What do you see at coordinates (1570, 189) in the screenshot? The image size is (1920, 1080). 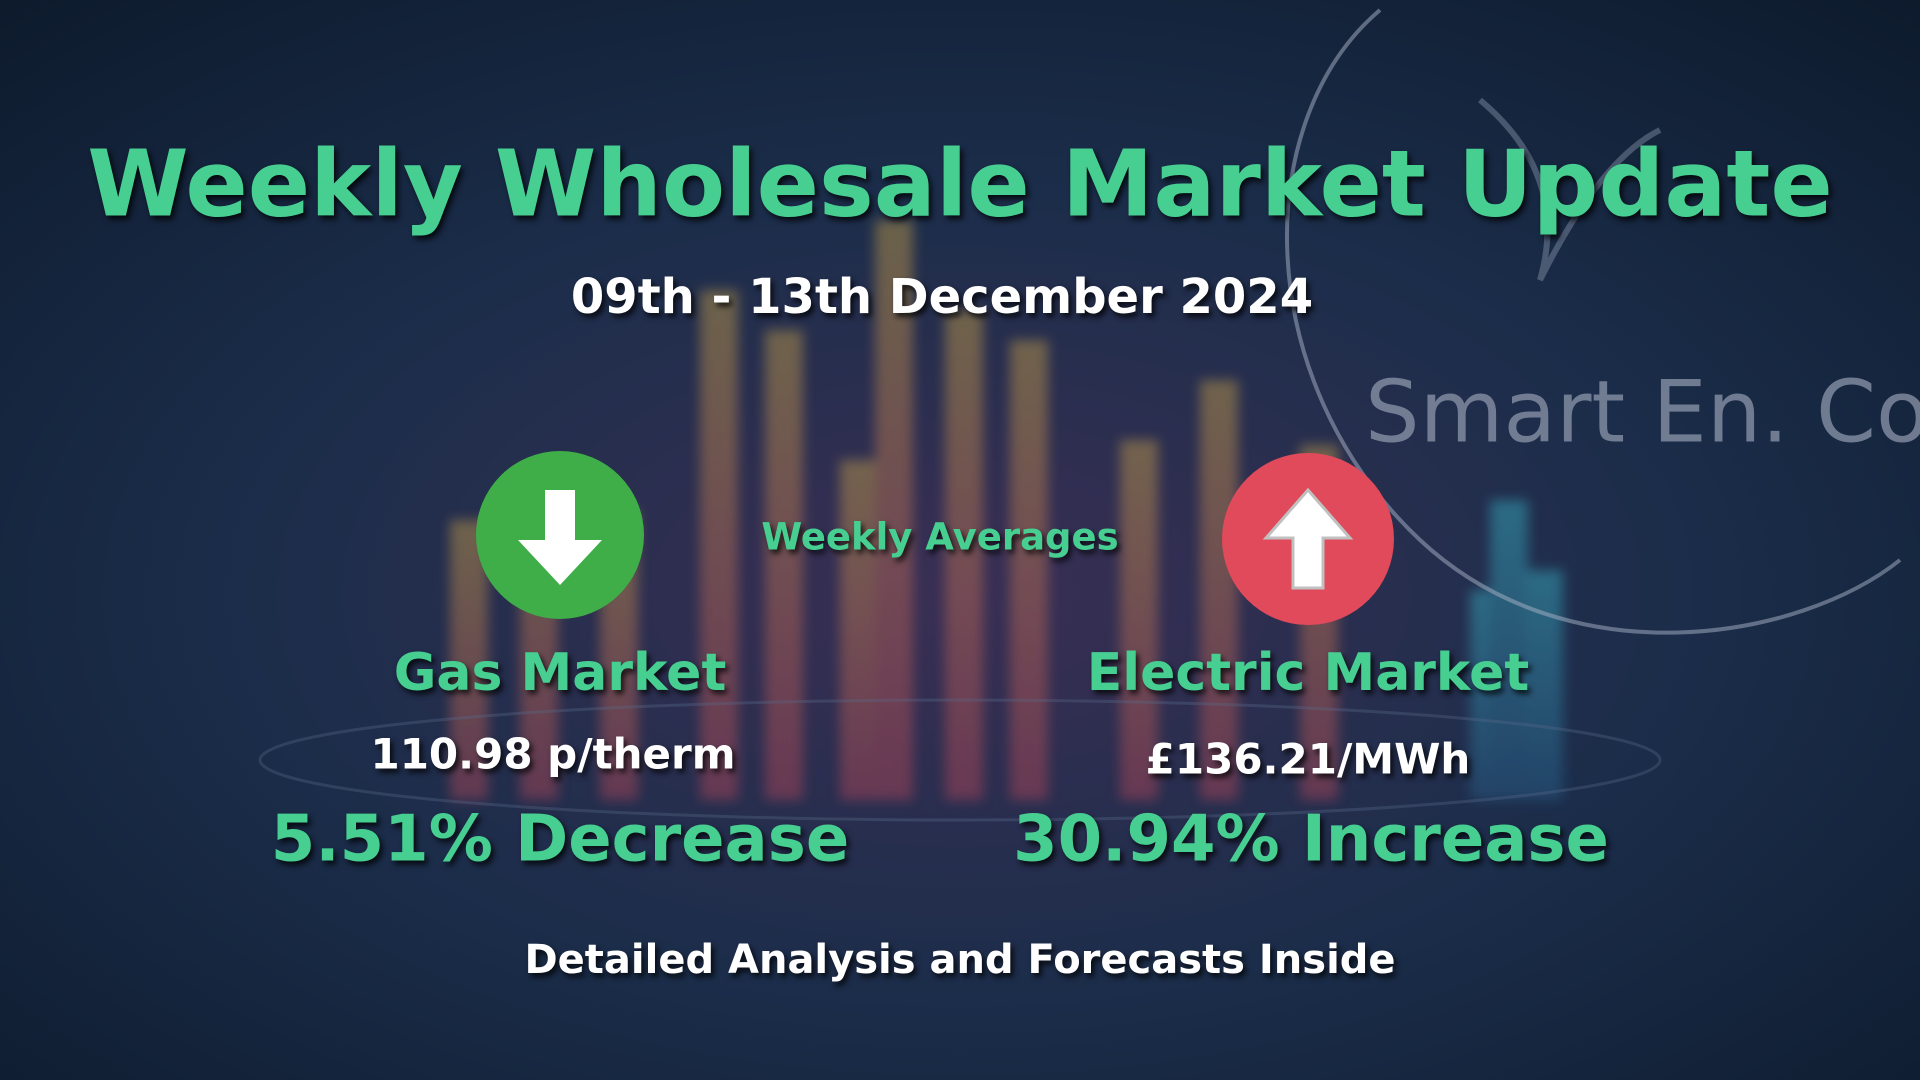 I see `logo-leaf` at bounding box center [1570, 189].